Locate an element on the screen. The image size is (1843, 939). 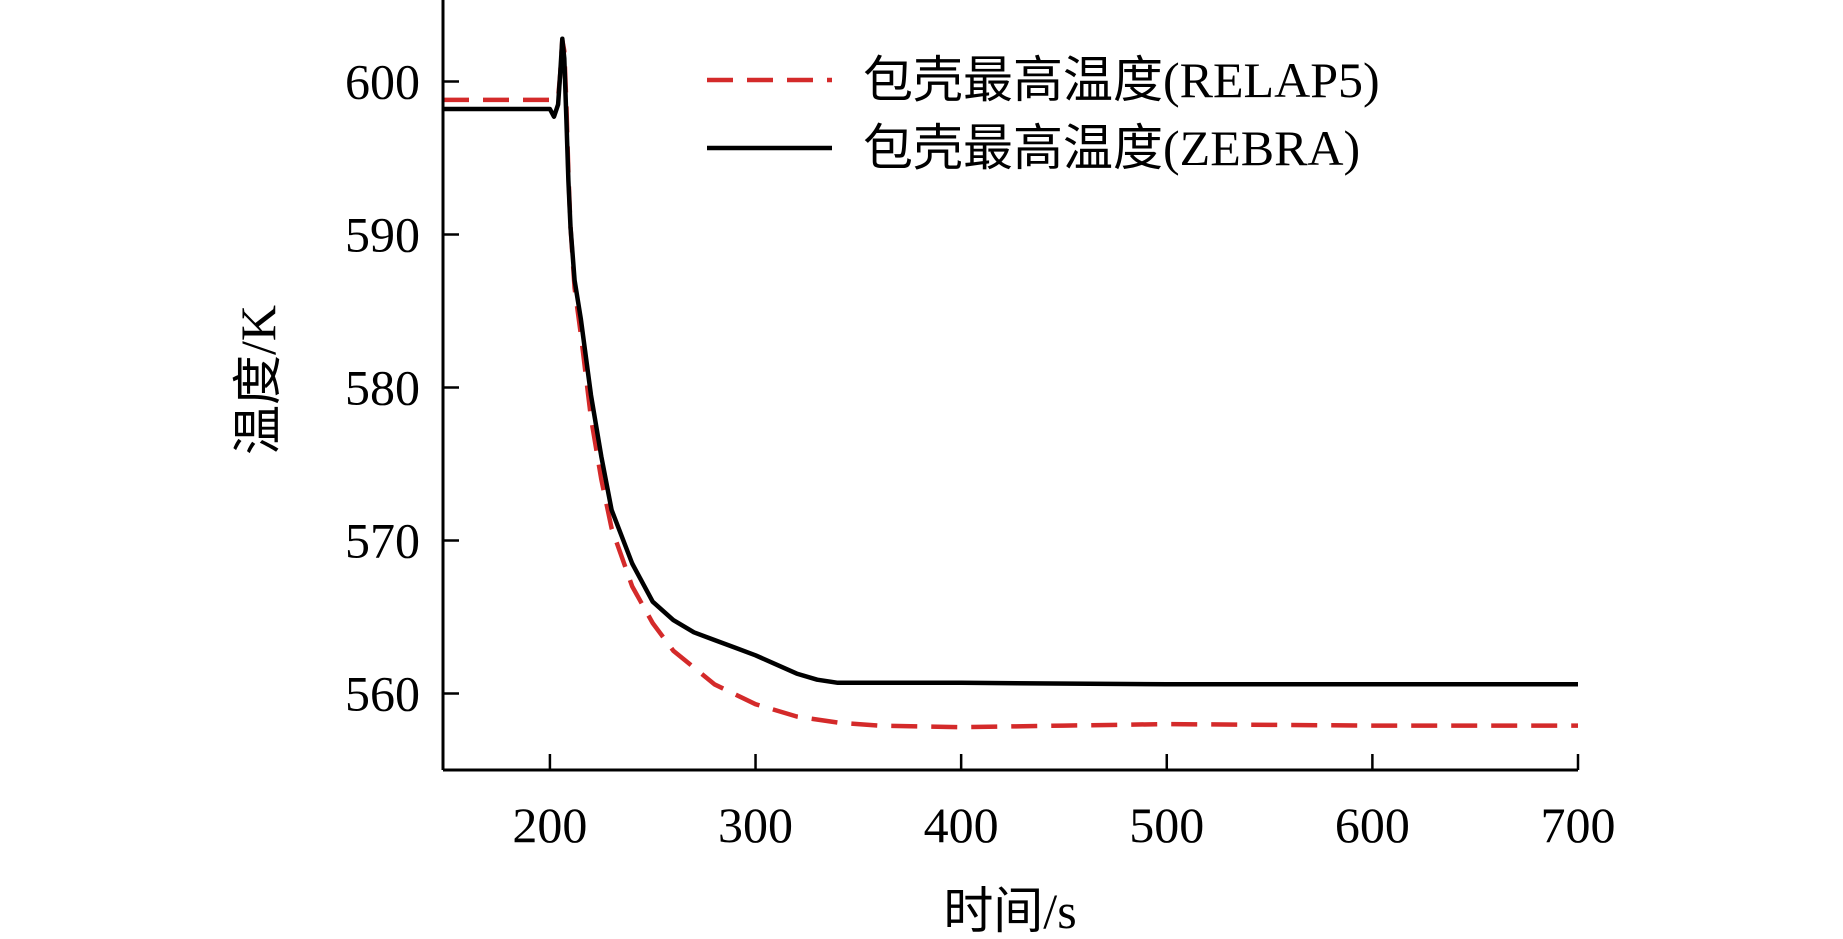
y-ticks: 560 570 580 590 600 is located at coordinates (402, 388).